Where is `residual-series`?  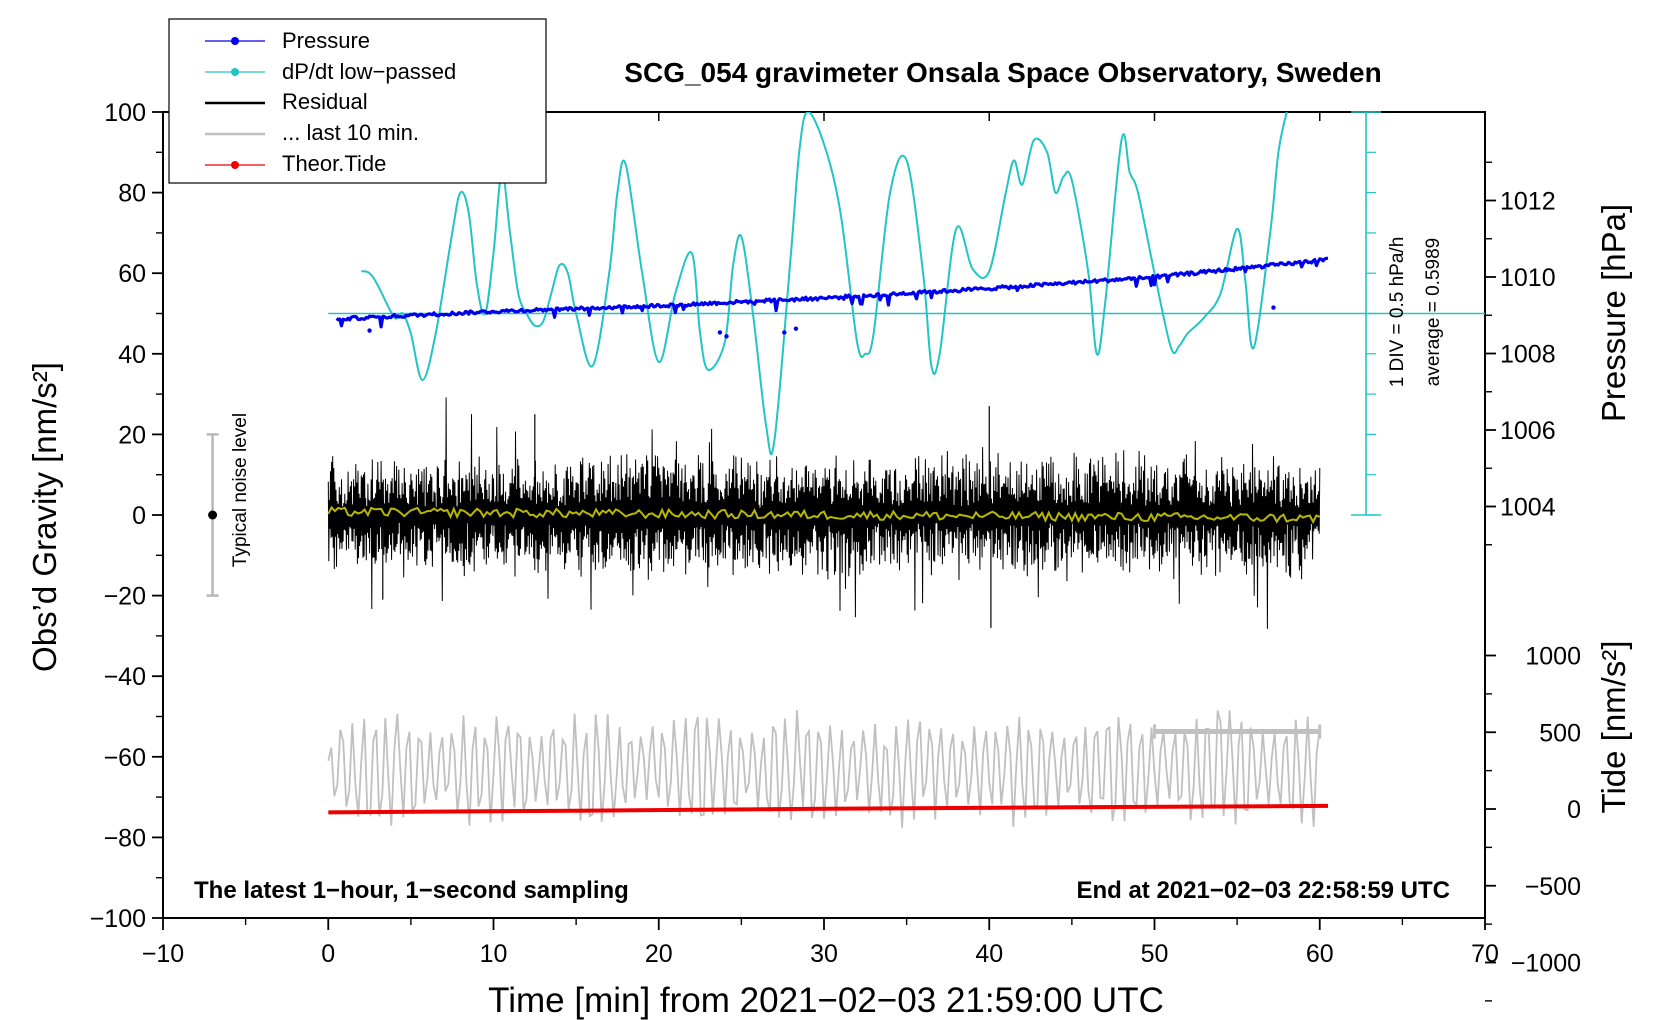
residual-series is located at coordinates (824, 513).